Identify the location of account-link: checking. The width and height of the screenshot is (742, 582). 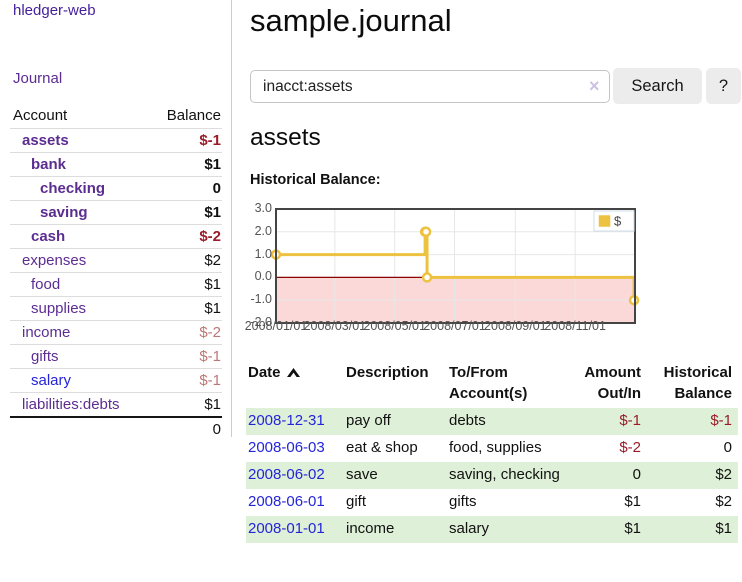
(79, 188).